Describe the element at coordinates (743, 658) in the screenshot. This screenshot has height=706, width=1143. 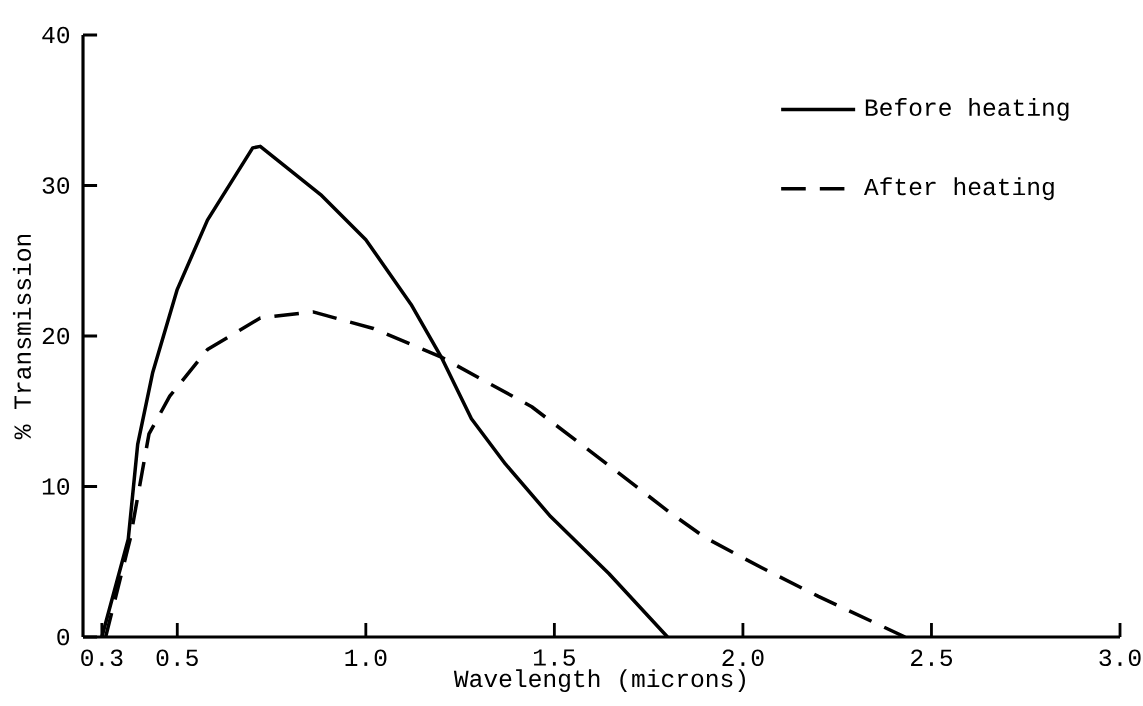
I see `x-tick-label: 2.0` at that location.